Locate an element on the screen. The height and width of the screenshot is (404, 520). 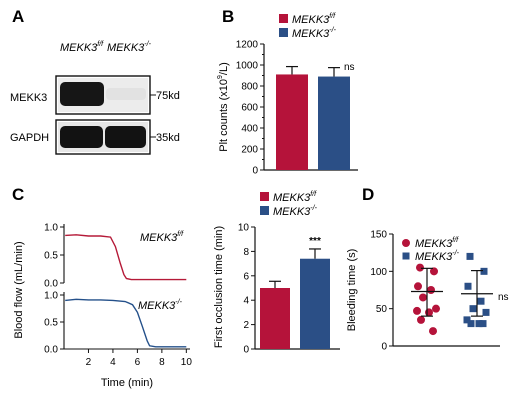
b-bar-ff is located at coordinates (292, 122).